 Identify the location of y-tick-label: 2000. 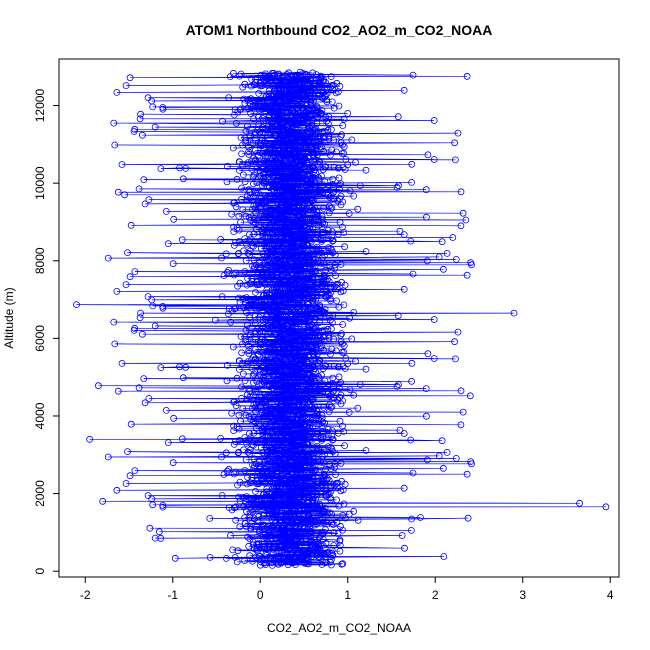
(40, 493).